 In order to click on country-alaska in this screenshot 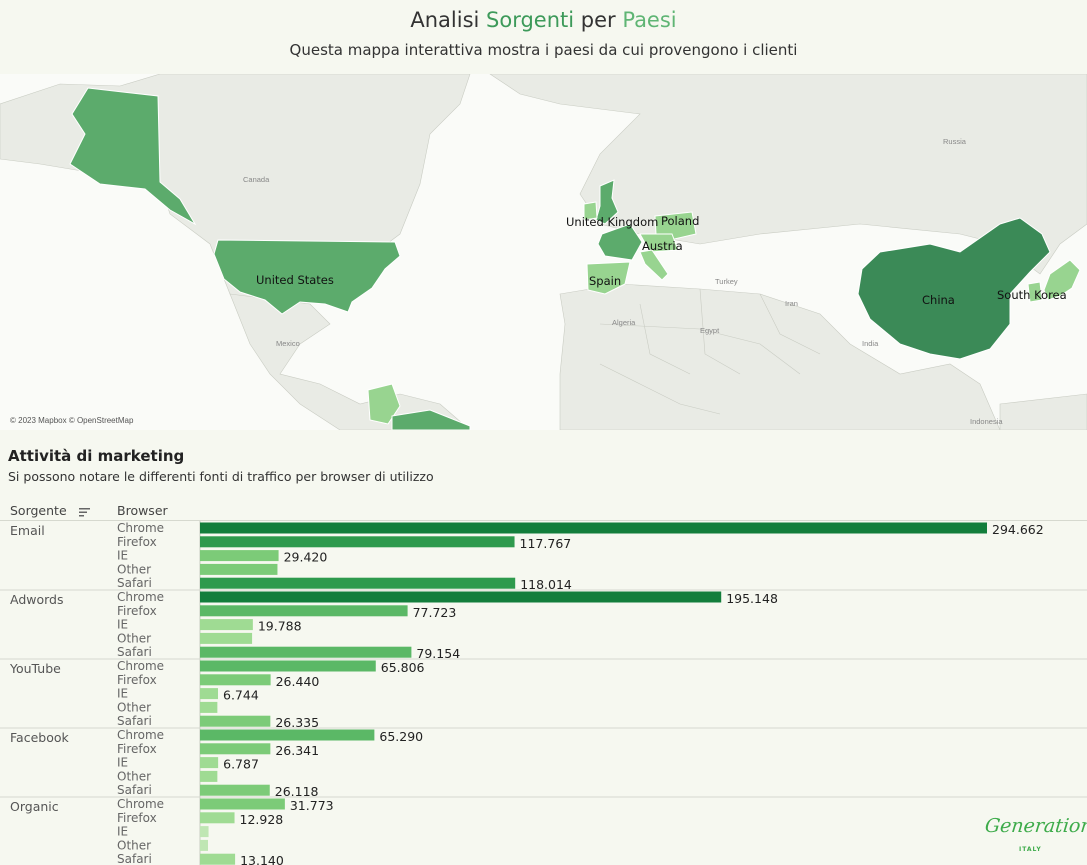, I will do `click(133, 156)`.